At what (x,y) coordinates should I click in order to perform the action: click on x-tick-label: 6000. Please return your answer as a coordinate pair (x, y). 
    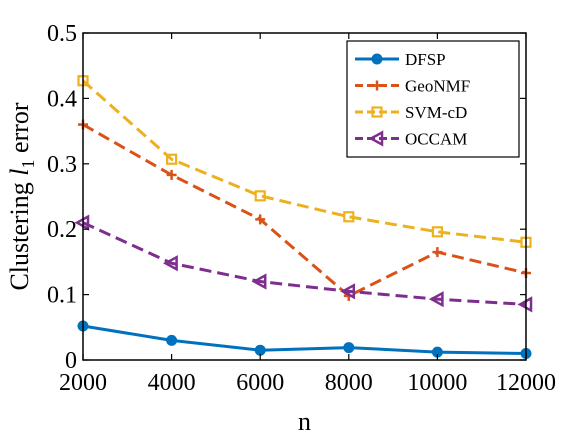
    Looking at the image, I should click on (260, 383).